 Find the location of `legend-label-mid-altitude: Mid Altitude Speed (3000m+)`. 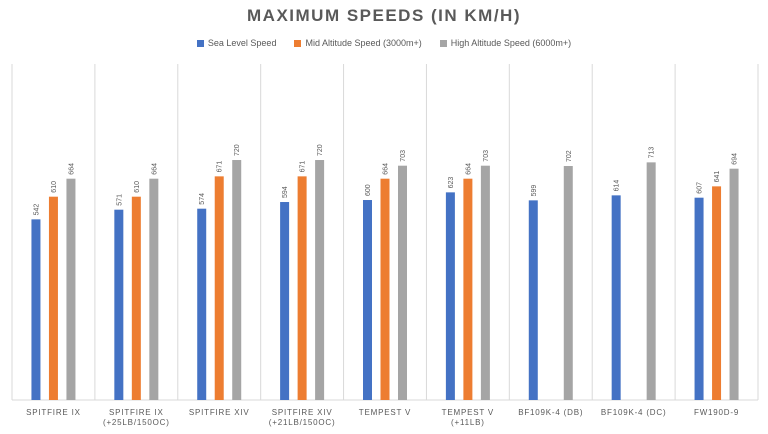

legend-label-mid-altitude: Mid Altitude Speed (3000m+) is located at coordinates (363, 43).